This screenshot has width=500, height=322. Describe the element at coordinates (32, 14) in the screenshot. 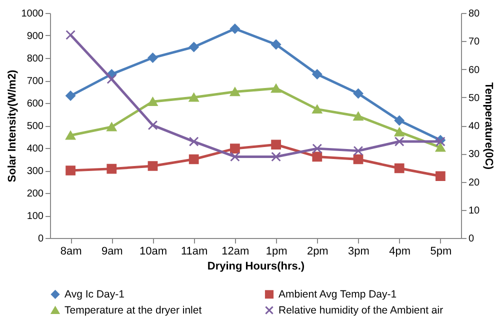

I see `y-tick-label: 1000` at that location.